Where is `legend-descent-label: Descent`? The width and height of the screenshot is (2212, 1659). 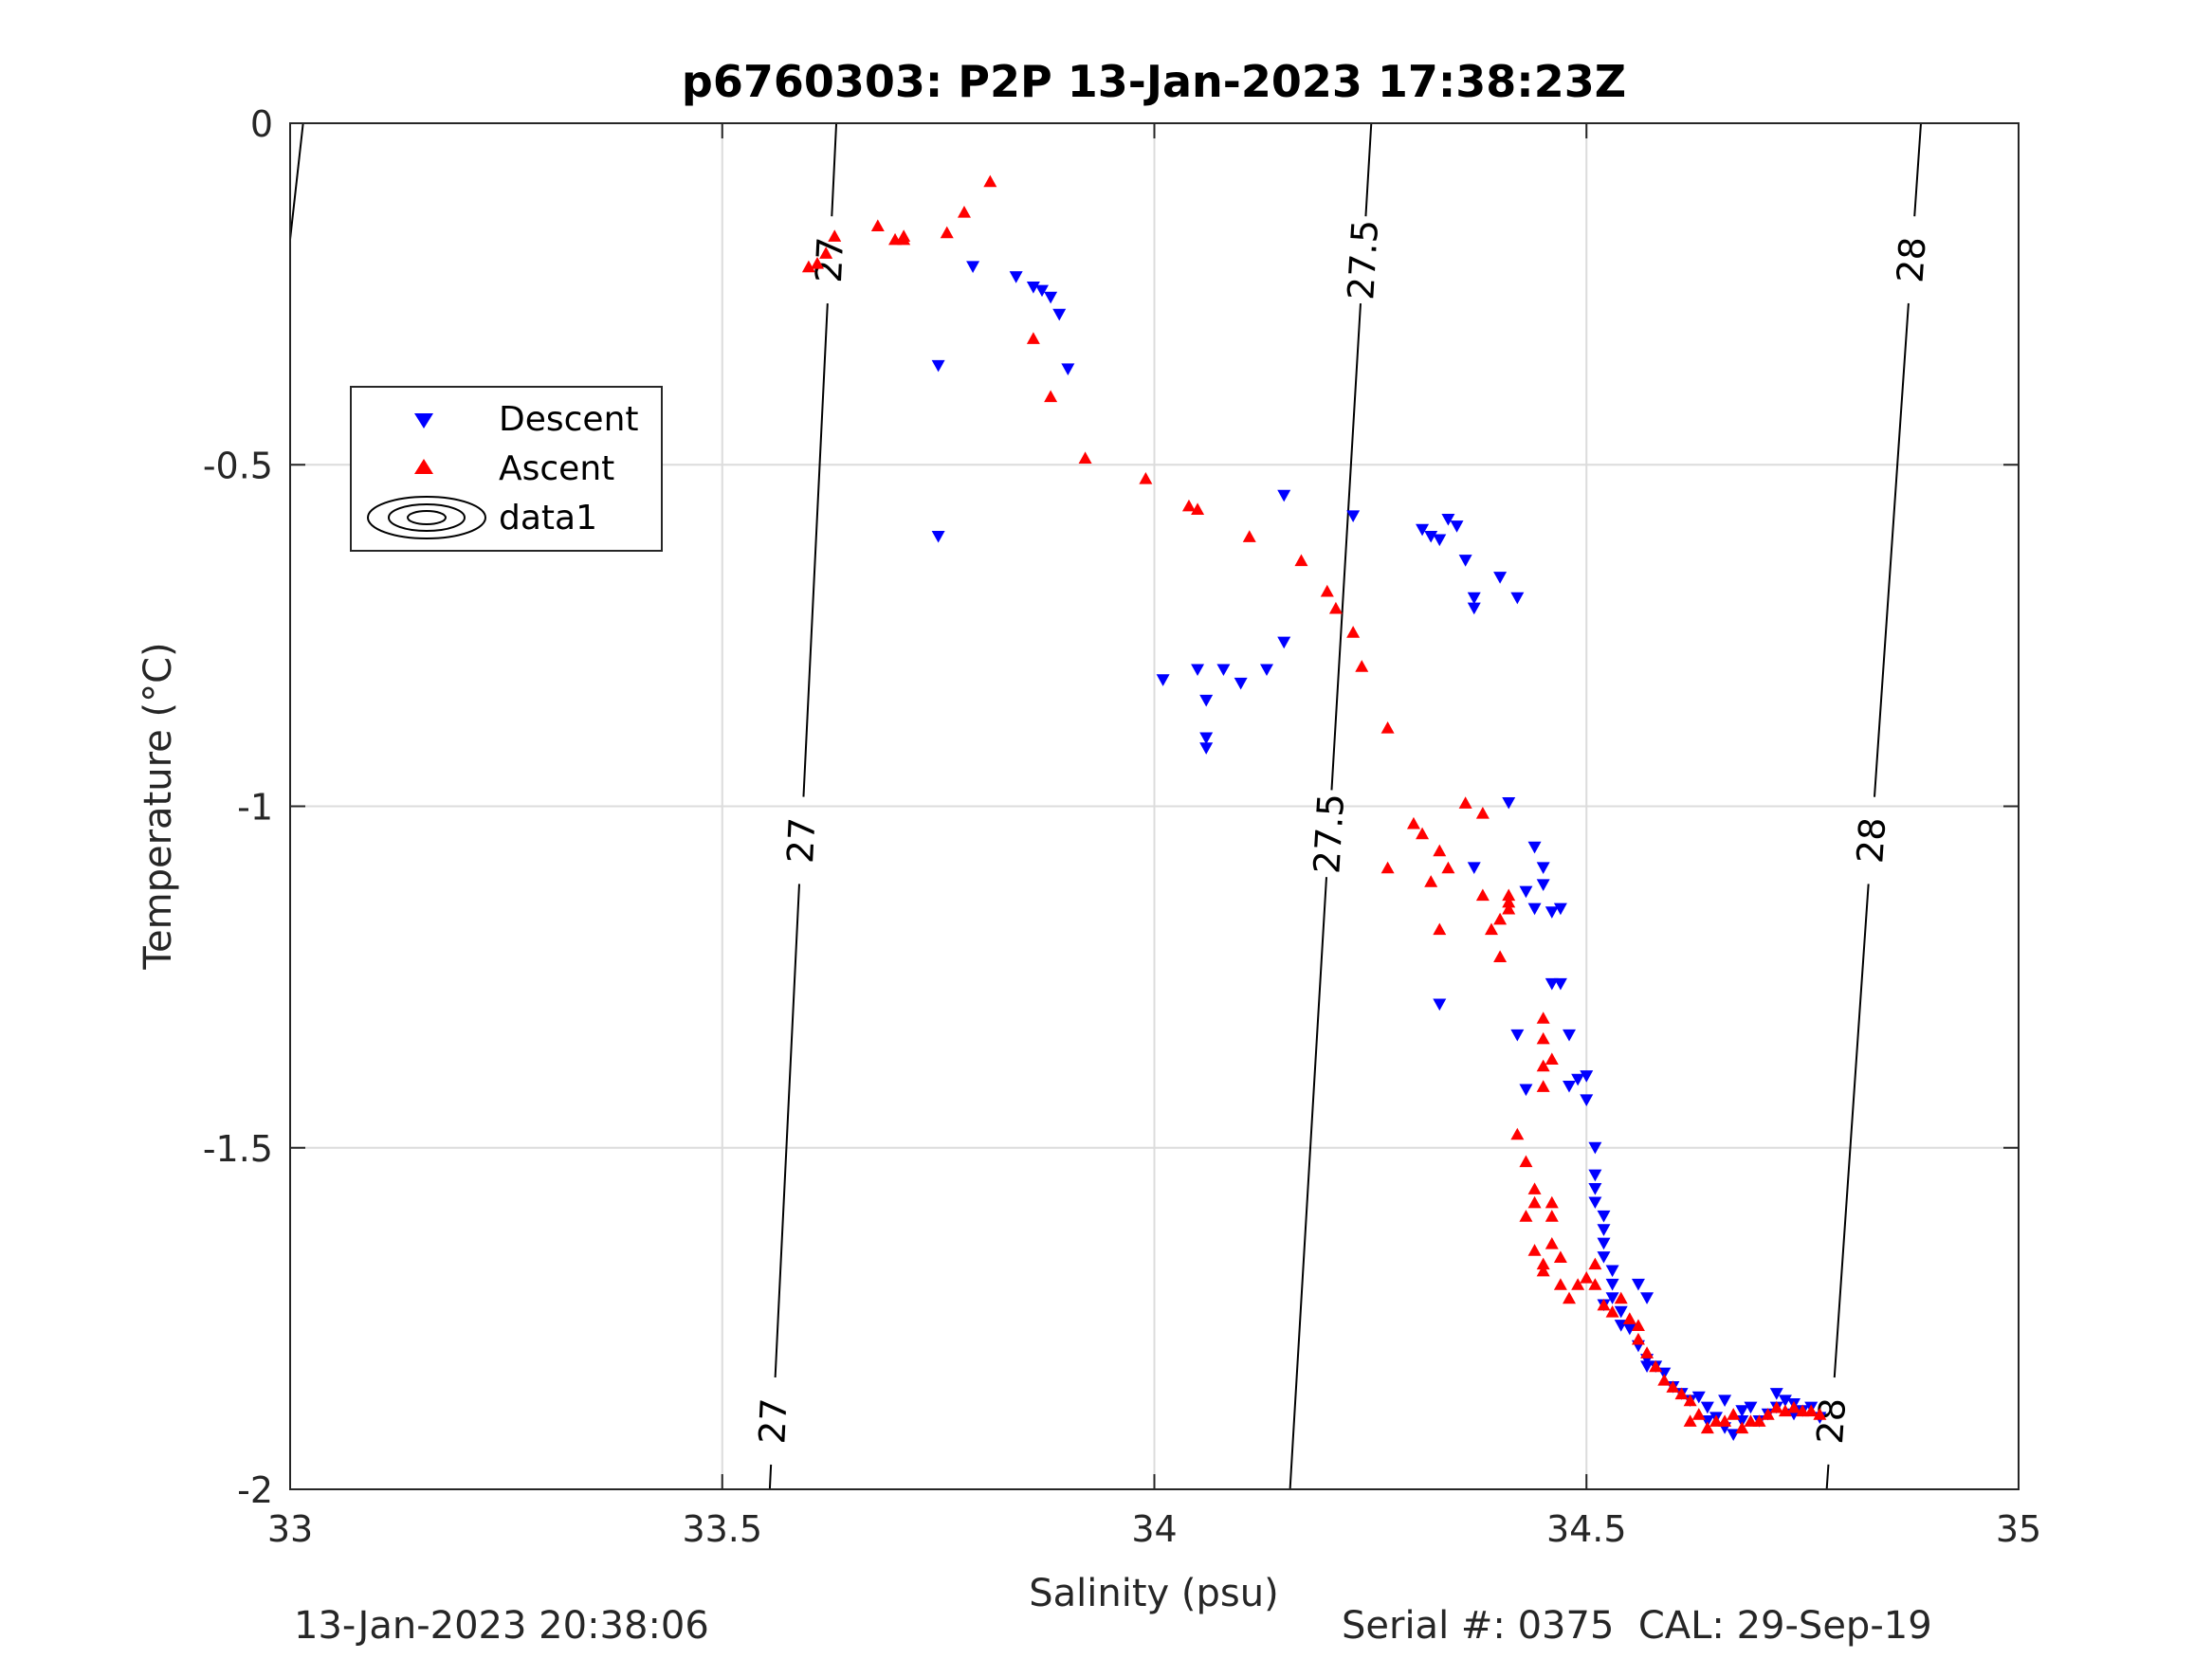
legend-descent-label: Descent is located at coordinates (569, 419).